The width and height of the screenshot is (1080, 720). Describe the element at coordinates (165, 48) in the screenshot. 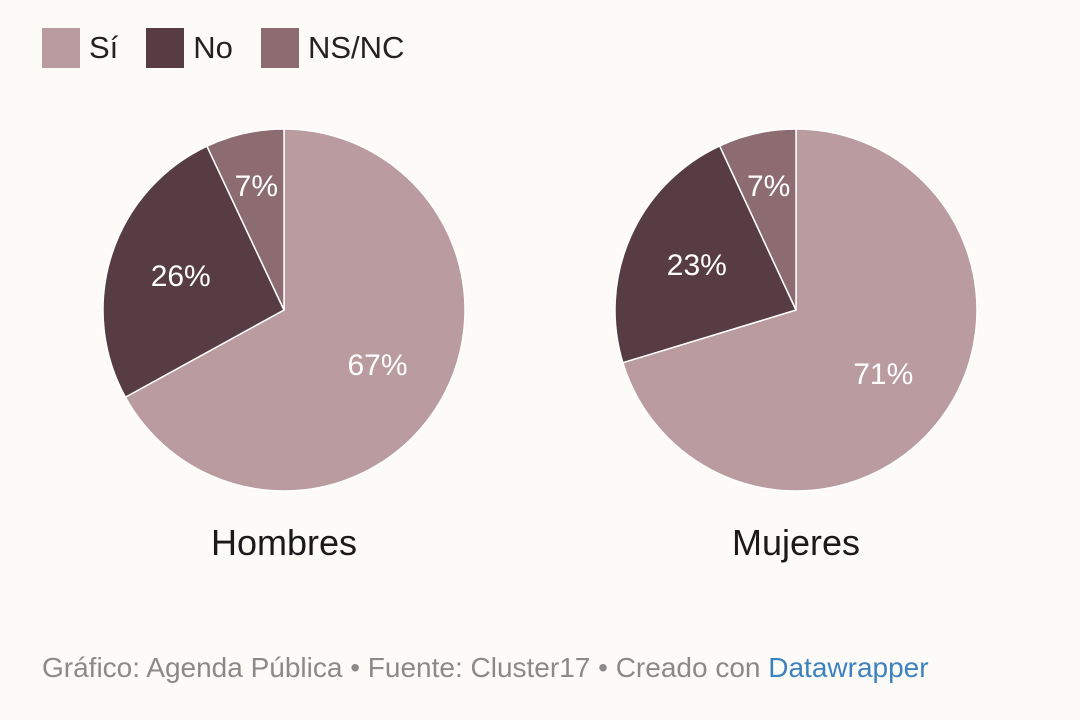

I see `legend-swatch-no` at that location.